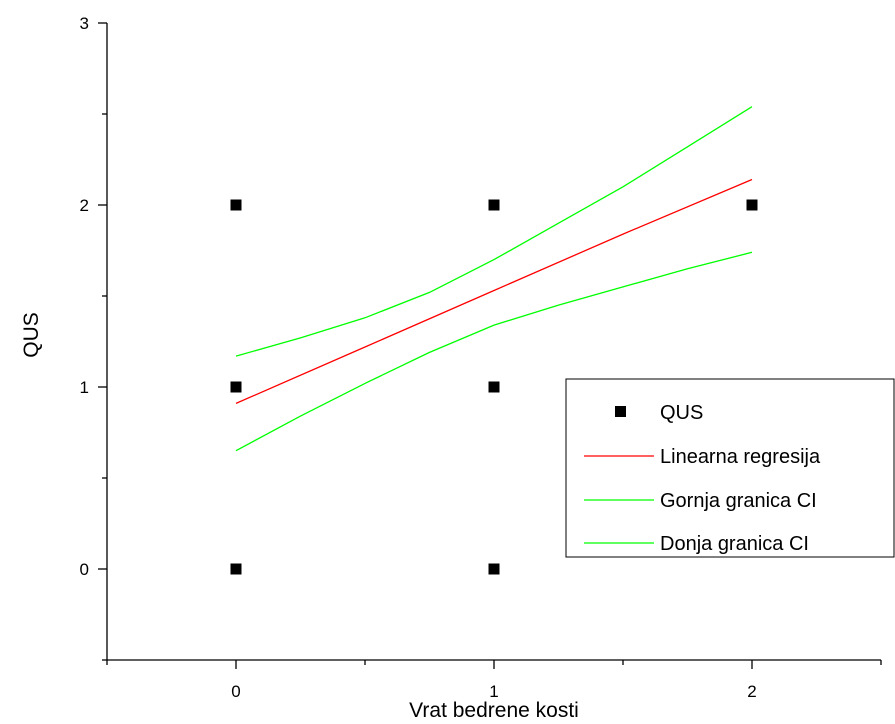  What do you see at coordinates (734, 544) in the screenshot?
I see `legend-label: Donja granica CI` at bounding box center [734, 544].